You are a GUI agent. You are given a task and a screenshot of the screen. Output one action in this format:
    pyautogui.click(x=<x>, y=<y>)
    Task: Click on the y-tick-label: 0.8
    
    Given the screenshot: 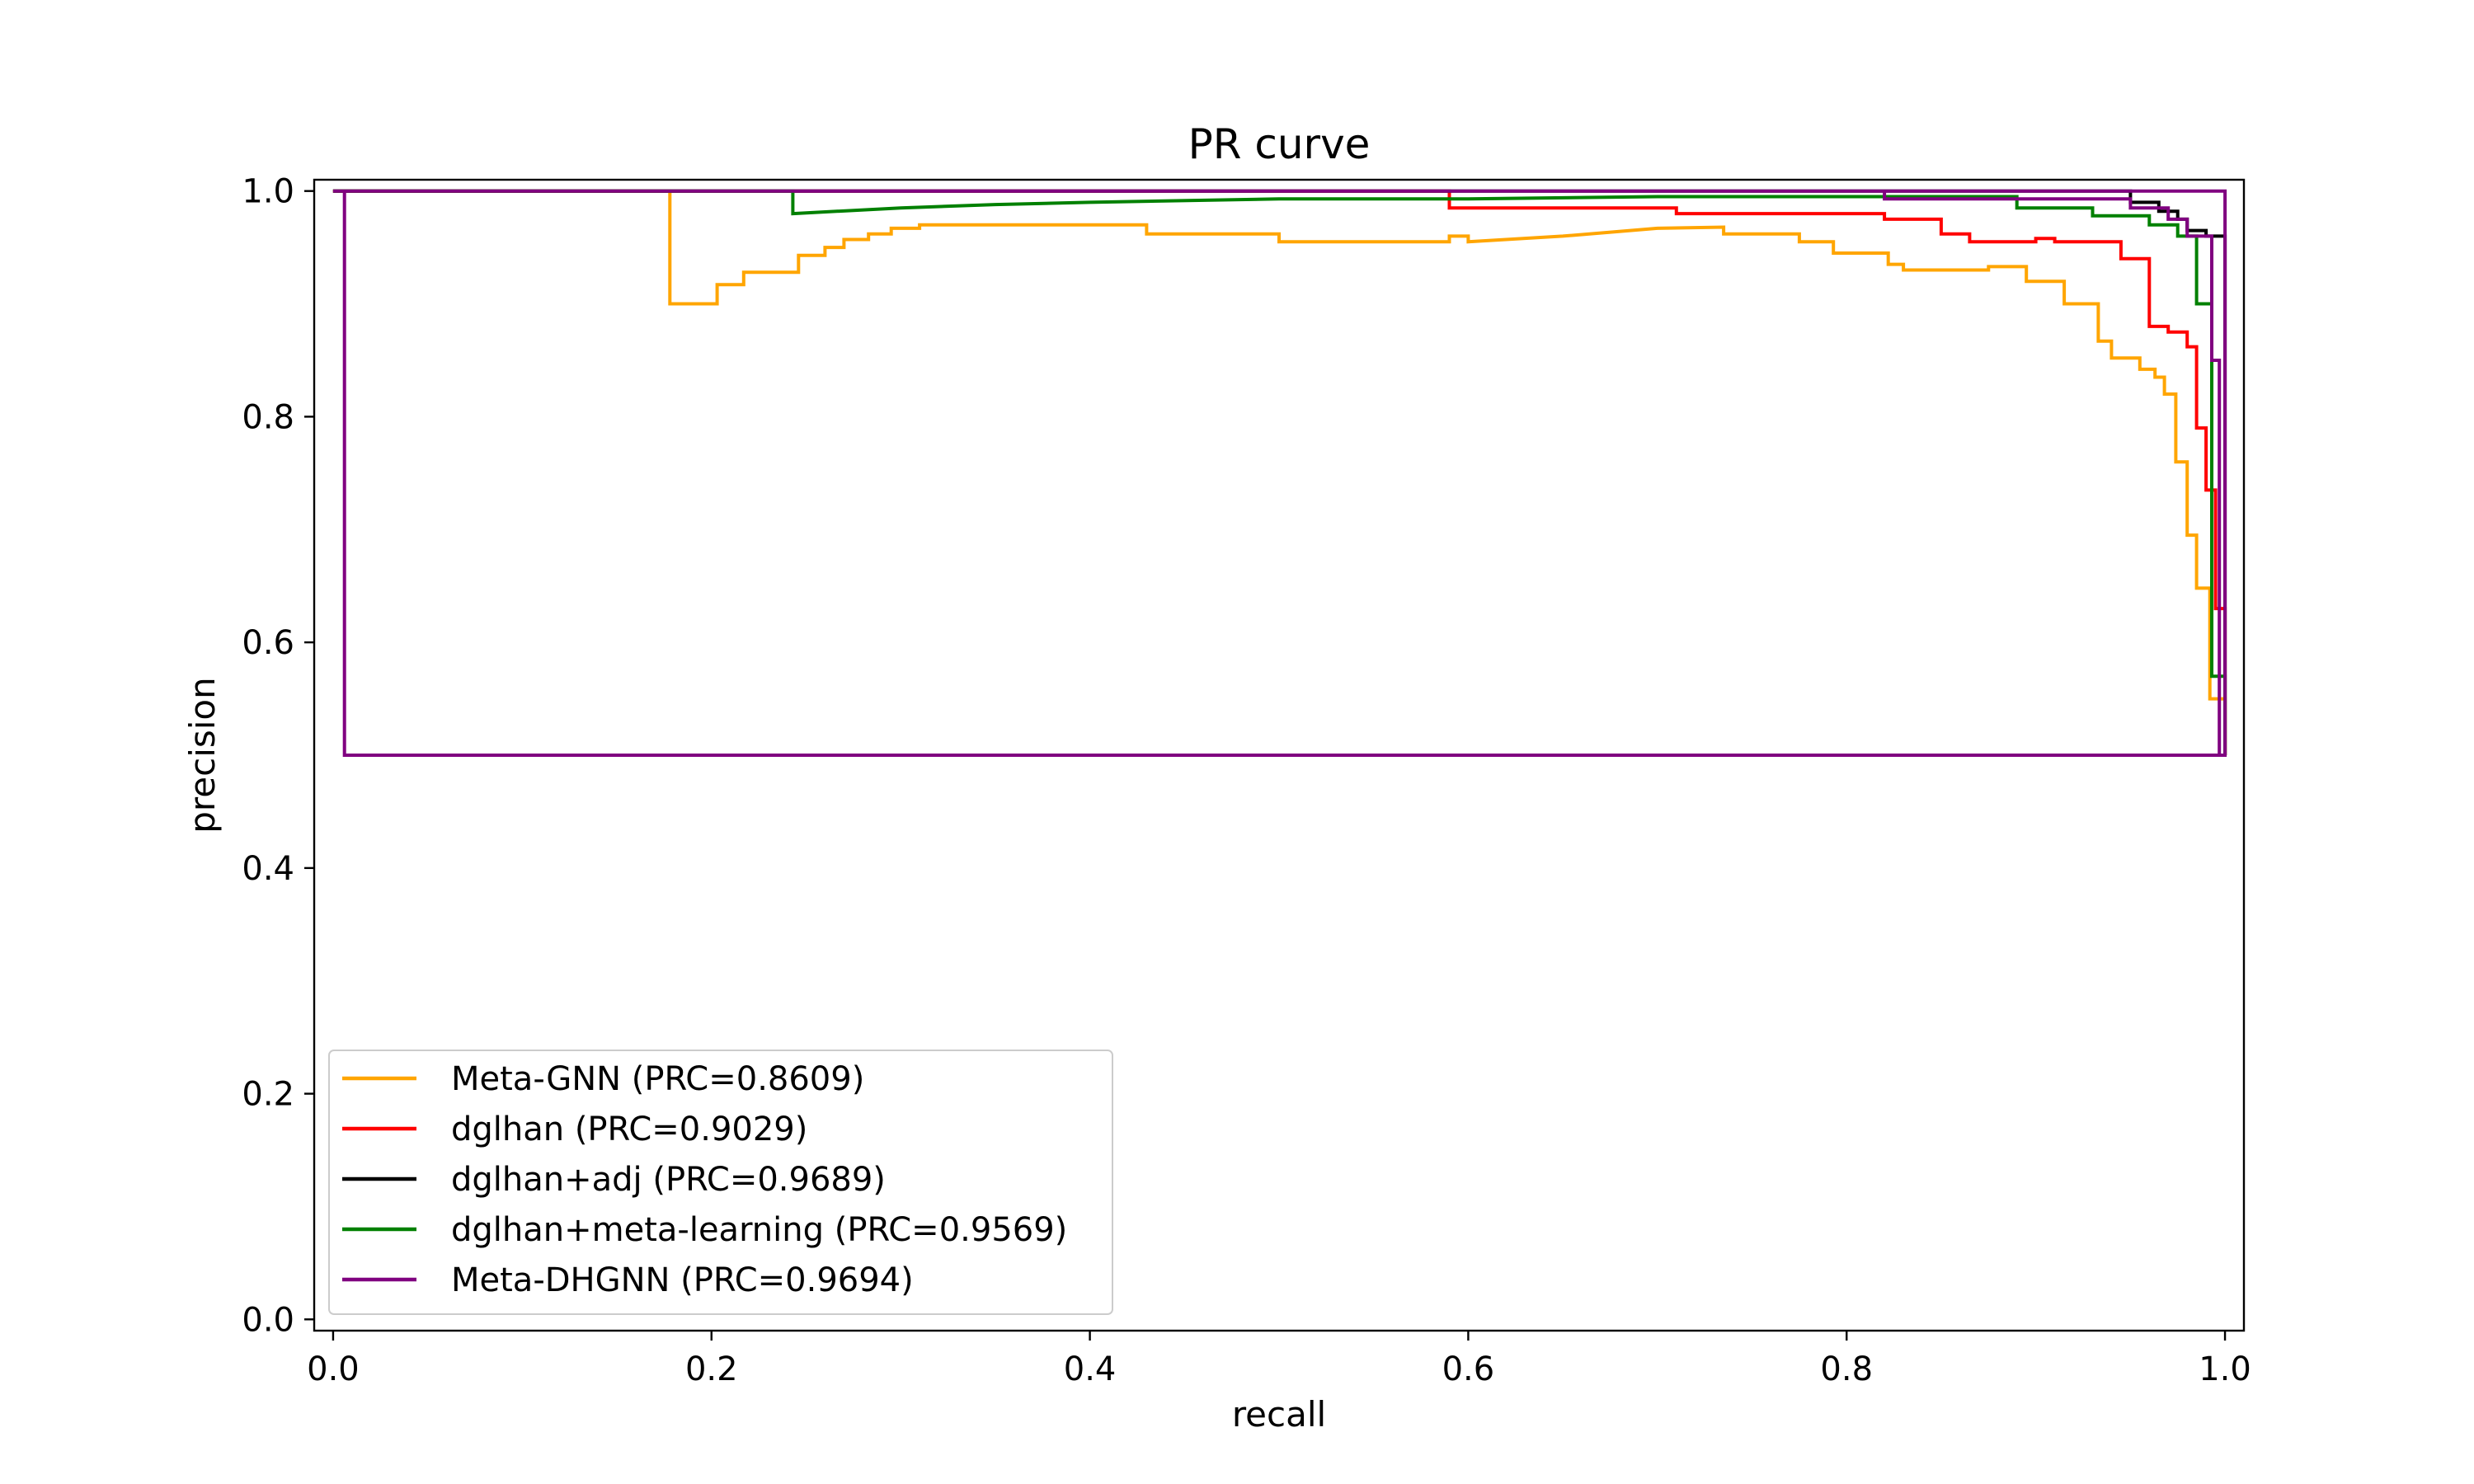 What is the action you would take?
    pyautogui.click(x=268, y=417)
    